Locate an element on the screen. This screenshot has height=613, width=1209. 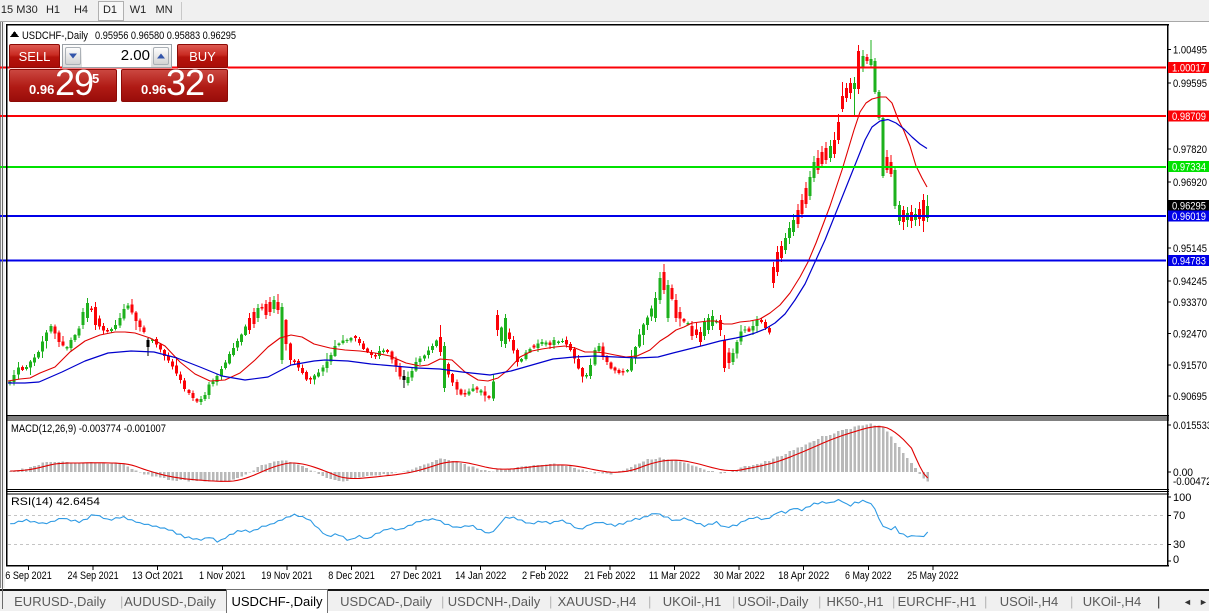
svg-text:0.95956 0.96580 0.95883 0.9629: 0.95956 0.96580 0.95883 0.96295 is located at coordinates (165, 36).